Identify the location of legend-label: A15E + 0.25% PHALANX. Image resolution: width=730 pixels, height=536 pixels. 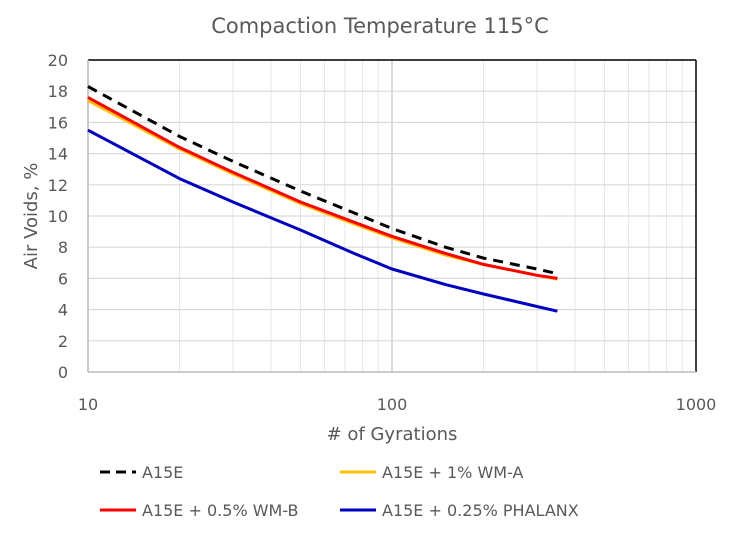
(480, 510).